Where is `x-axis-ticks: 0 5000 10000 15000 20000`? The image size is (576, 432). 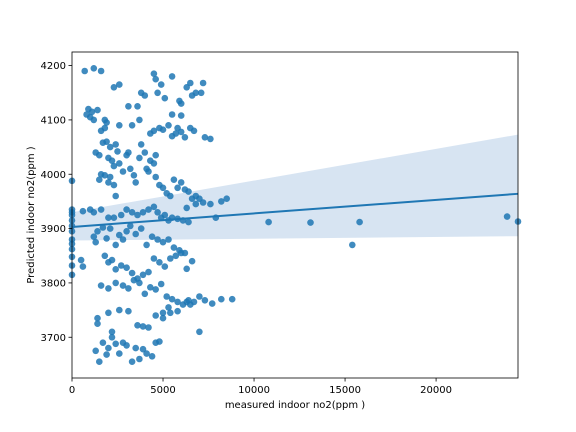
x-axis-ticks: 0 5000 10000 15000 20000 is located at coordinates (260, 387).